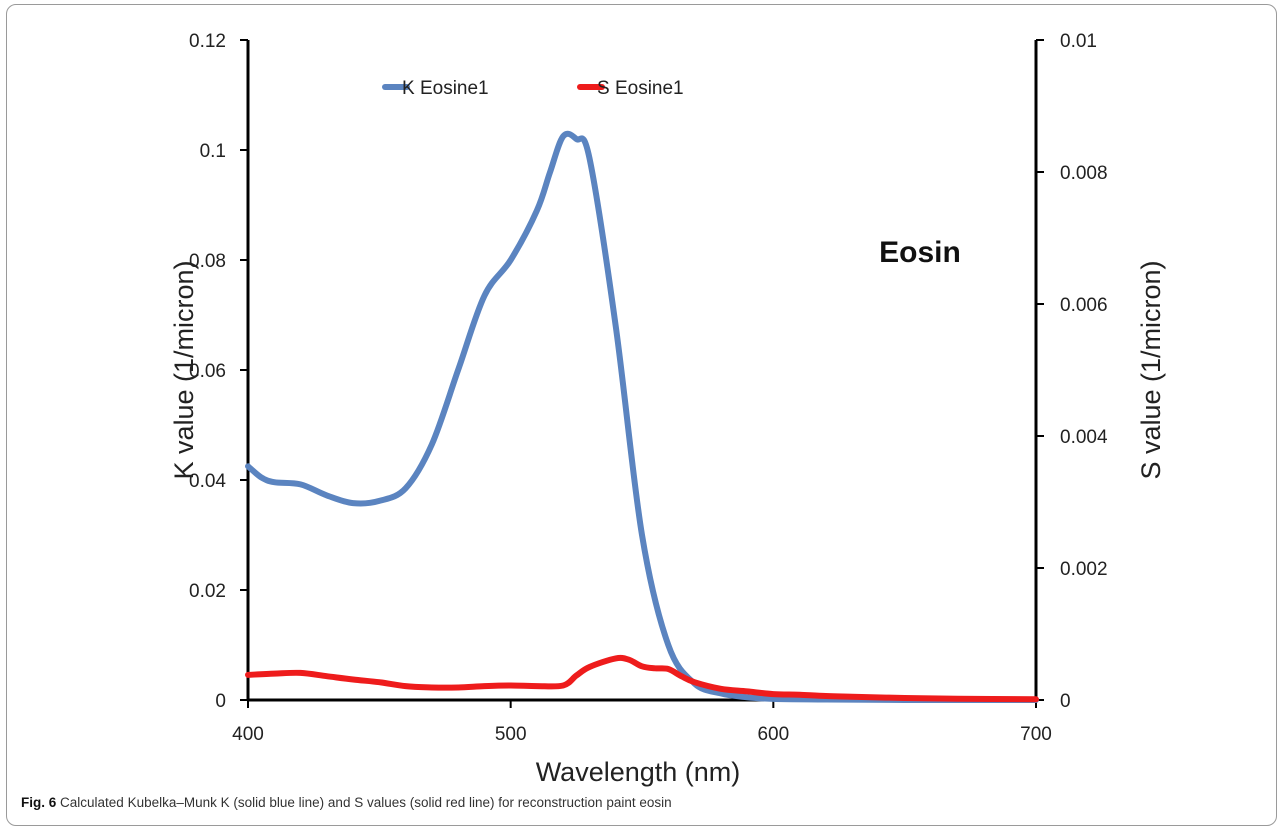 This screenshot has width=1284, height=831. Describe the element at coordinates (1151, 369) in the screenshot. I see `y-right-axis-title: S value (1/micron)` at that location.